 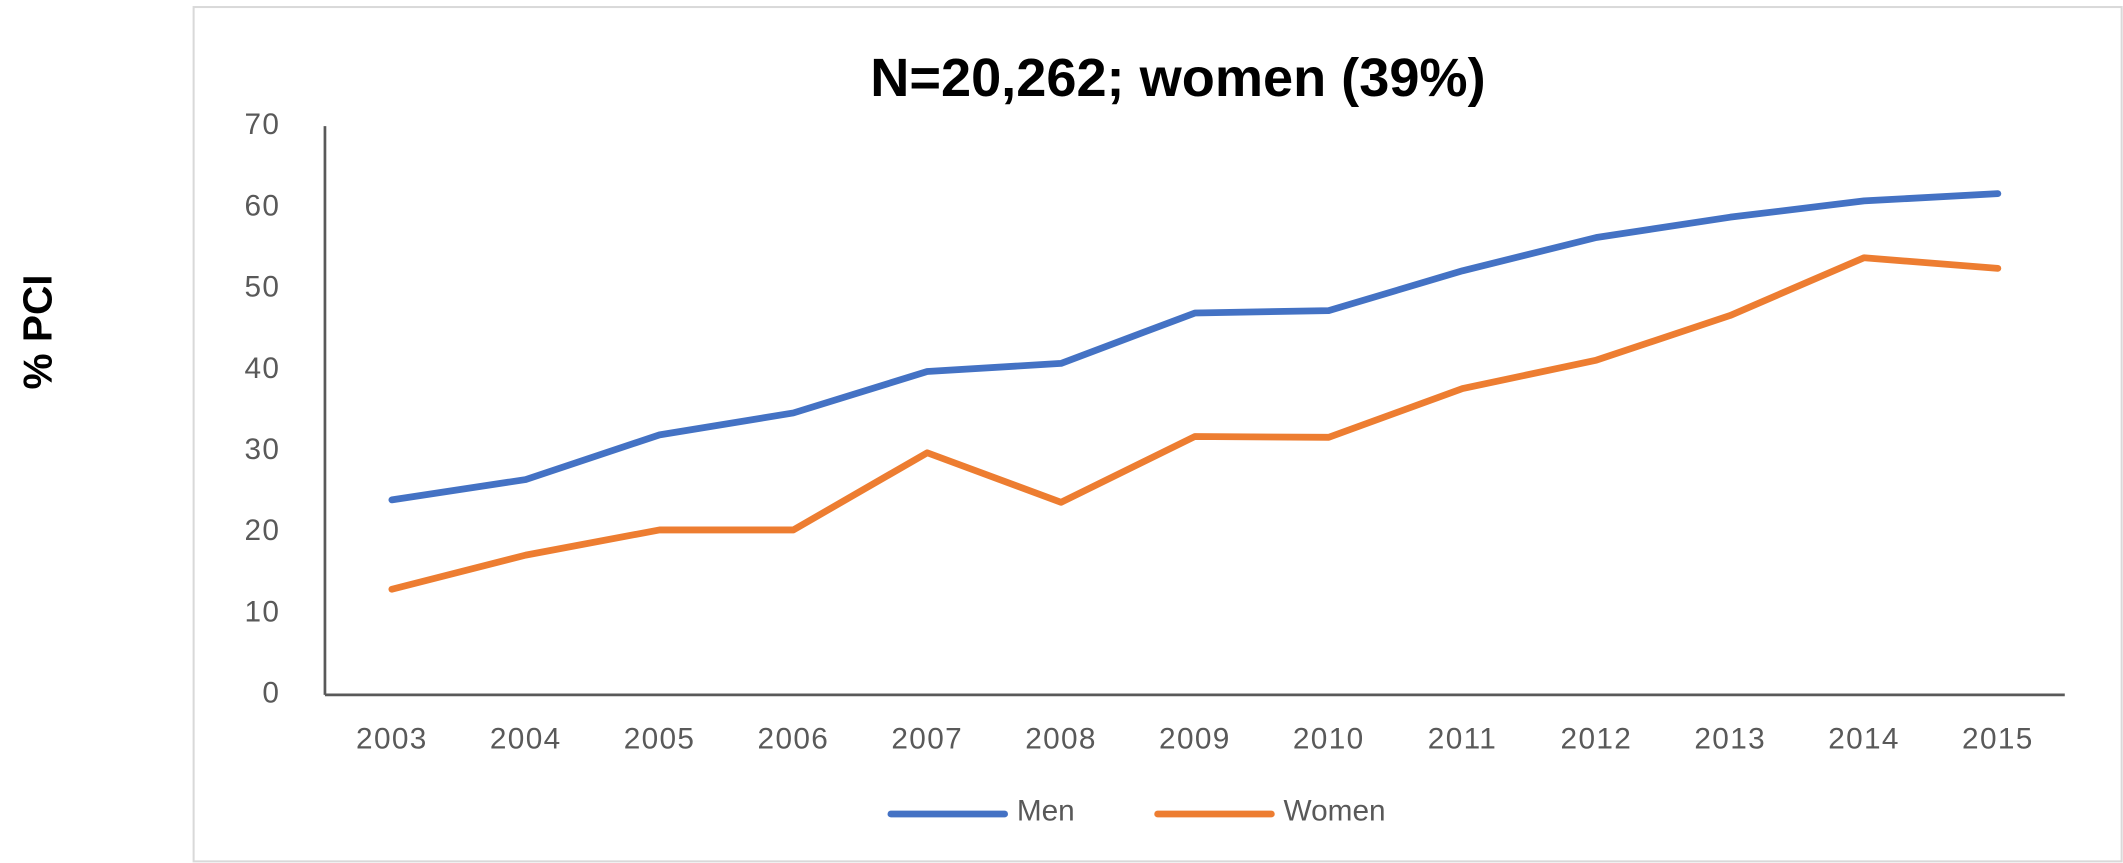 I want to click on x-tick-label: 2004, so click(x=526, y=739).